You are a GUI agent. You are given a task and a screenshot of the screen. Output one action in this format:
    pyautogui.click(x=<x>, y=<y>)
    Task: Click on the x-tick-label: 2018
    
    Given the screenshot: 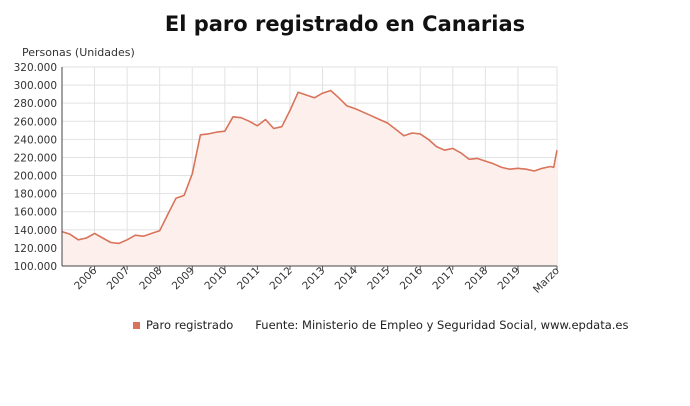 What is the action you would take?
    pyautogui.click(x=476, y=278)
    